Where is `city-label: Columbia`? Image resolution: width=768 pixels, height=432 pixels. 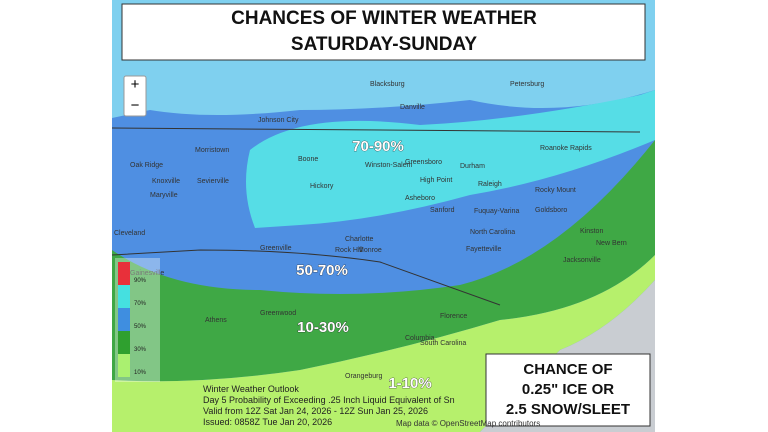
city-label: Columbia is located at coordinates (420, 338).